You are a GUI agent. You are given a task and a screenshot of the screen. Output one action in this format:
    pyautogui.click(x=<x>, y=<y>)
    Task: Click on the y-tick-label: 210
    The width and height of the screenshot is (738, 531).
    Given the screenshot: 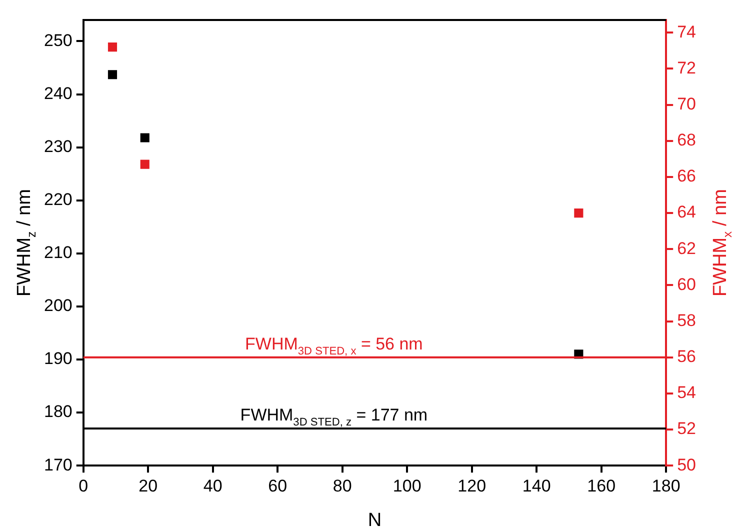 What is the action you would take?
    pyautogui.click(x=58, y=252)
    